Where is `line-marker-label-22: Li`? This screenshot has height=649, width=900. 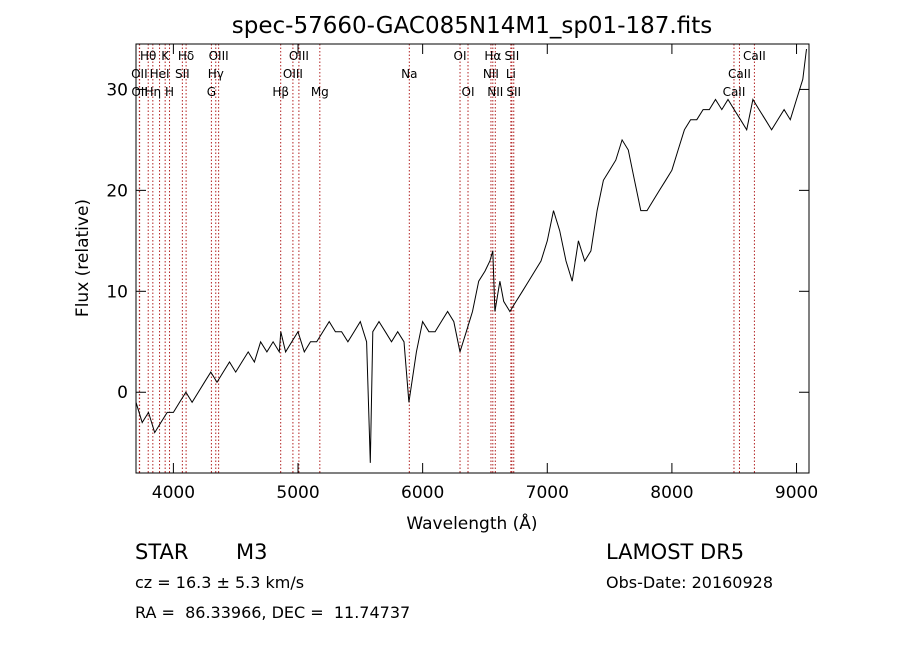
line-marker-label-22: Li is located at coordinates (511, 74).